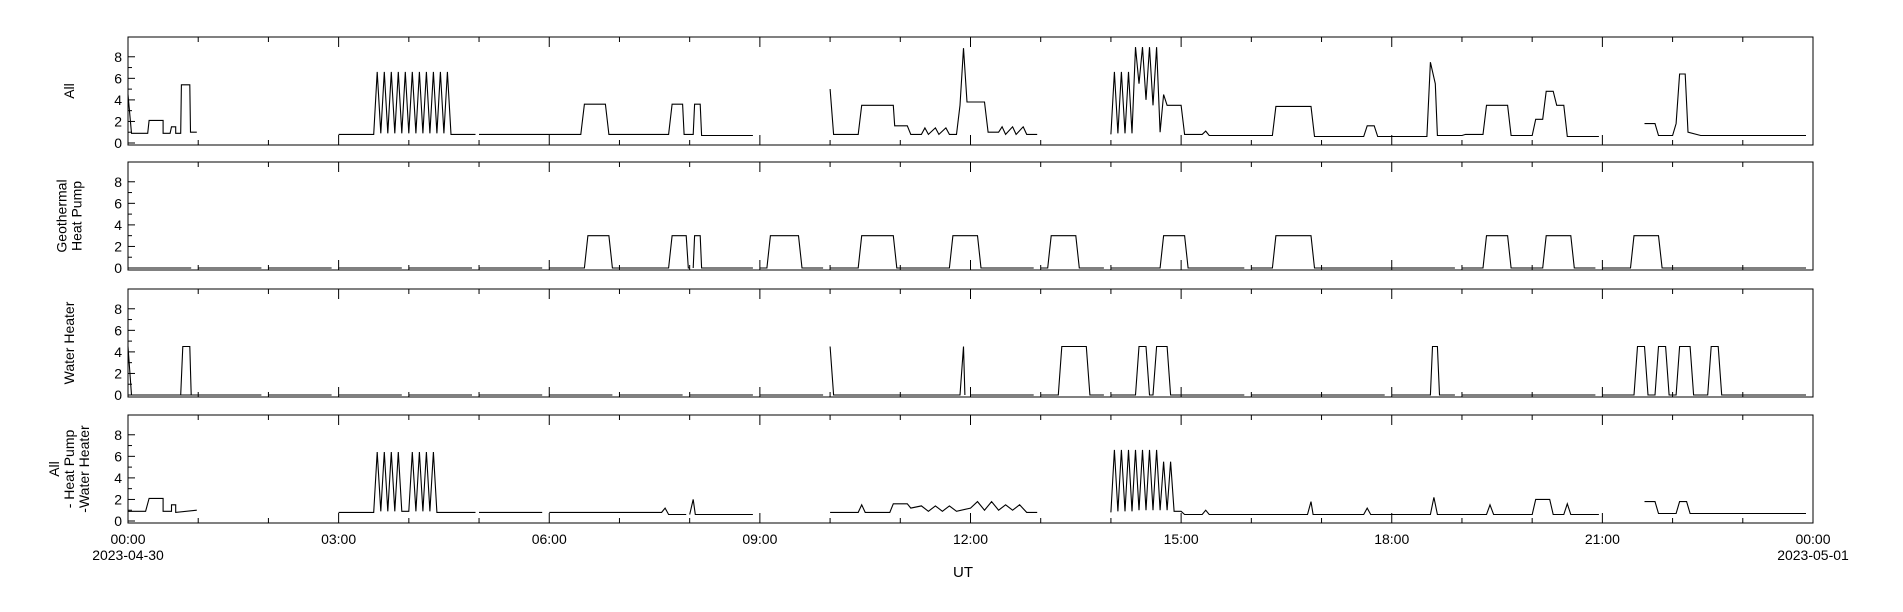 This screenshot has width=1903, height=612. Describe the element at coordinates (1602, 539) in the screenshot. I see `x-tick-label: 21:00` at that location.